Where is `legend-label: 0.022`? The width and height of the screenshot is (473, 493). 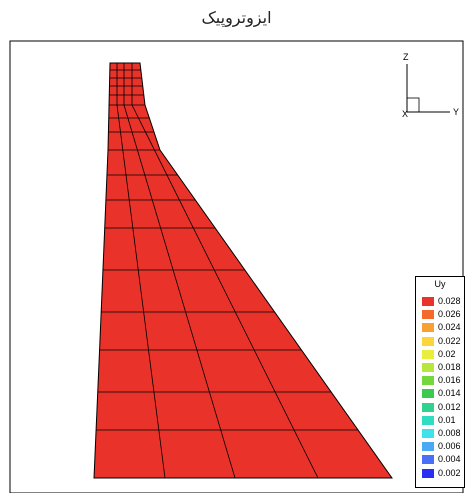 legend-label: 0.022 is located at coordinates (449, 340).